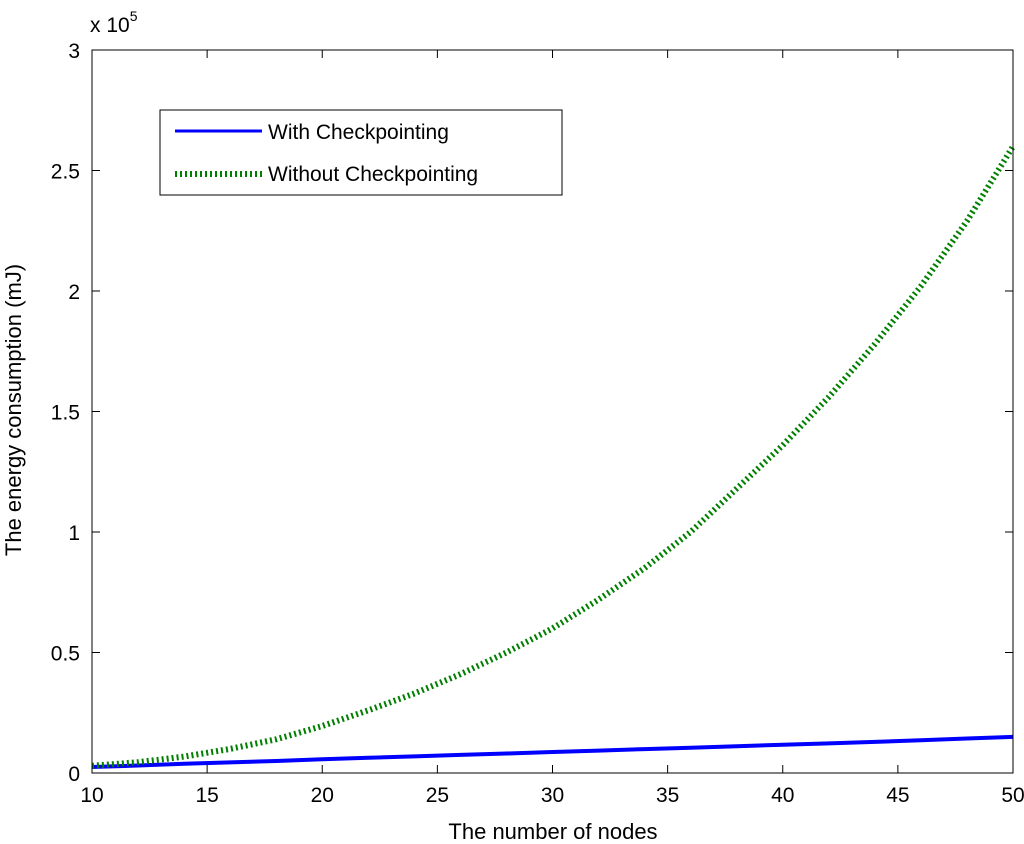 The image size is (1024, 844). Describe the element at coordinates (552, 831) in the screenshot. I see `x-axis-label: The number of nodes` at that location.